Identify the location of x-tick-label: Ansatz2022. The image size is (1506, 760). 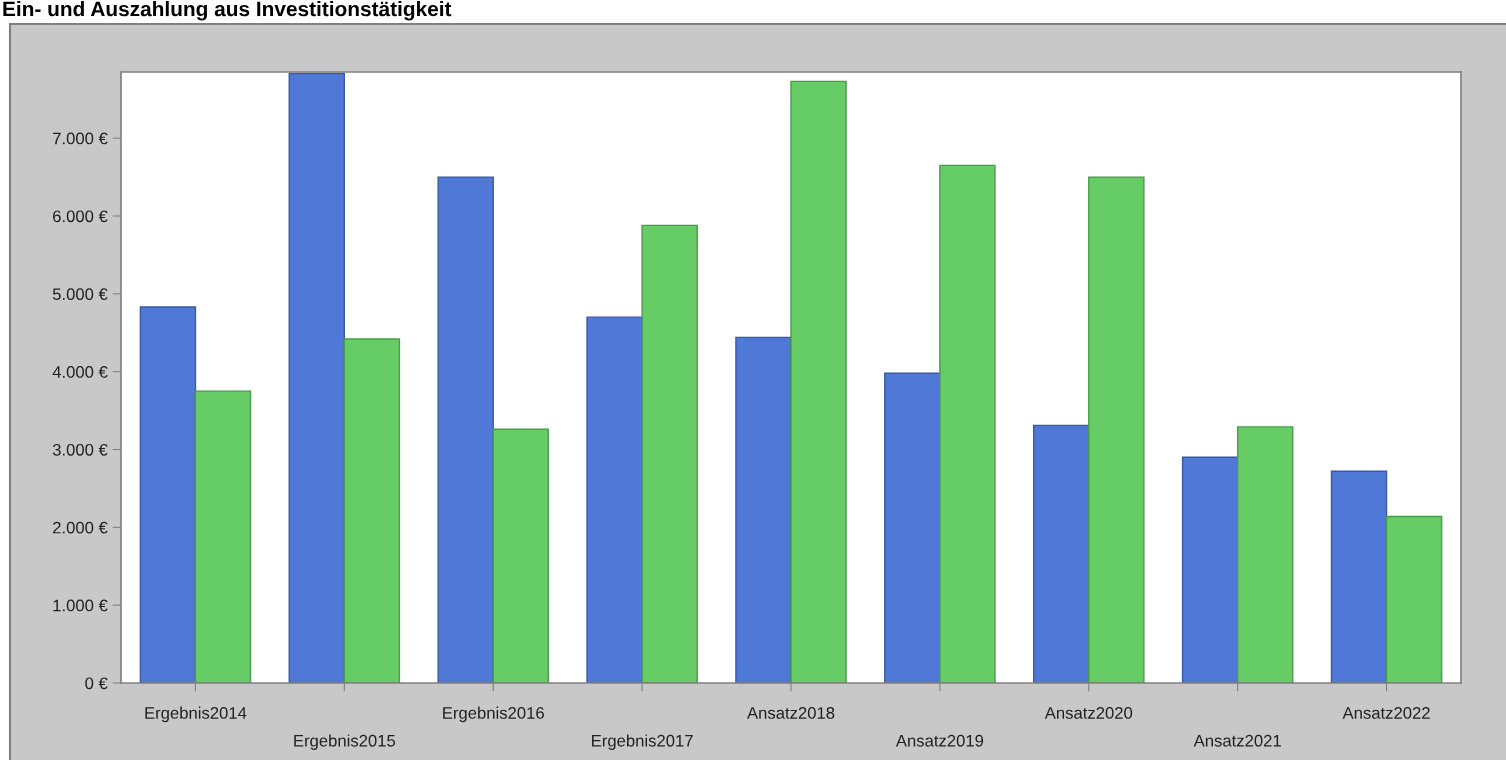
(1386, 713).